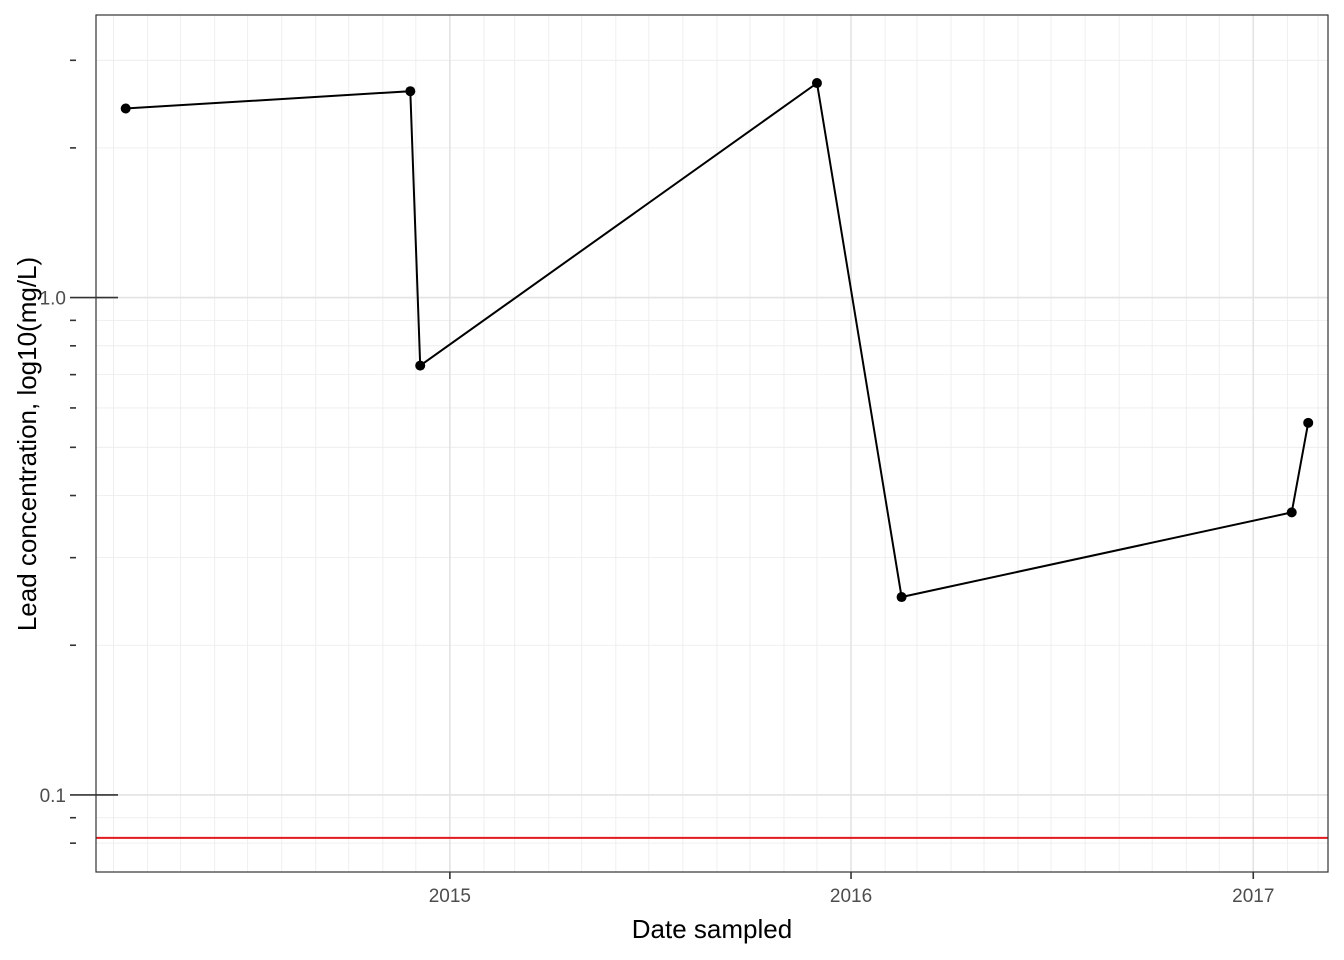 This screenshot has height=960, width=1344. What do you see at coordinates (53, 796) in the screenshot?
I see `y-tick-label: 0.1` at bounding box center [53, 796].